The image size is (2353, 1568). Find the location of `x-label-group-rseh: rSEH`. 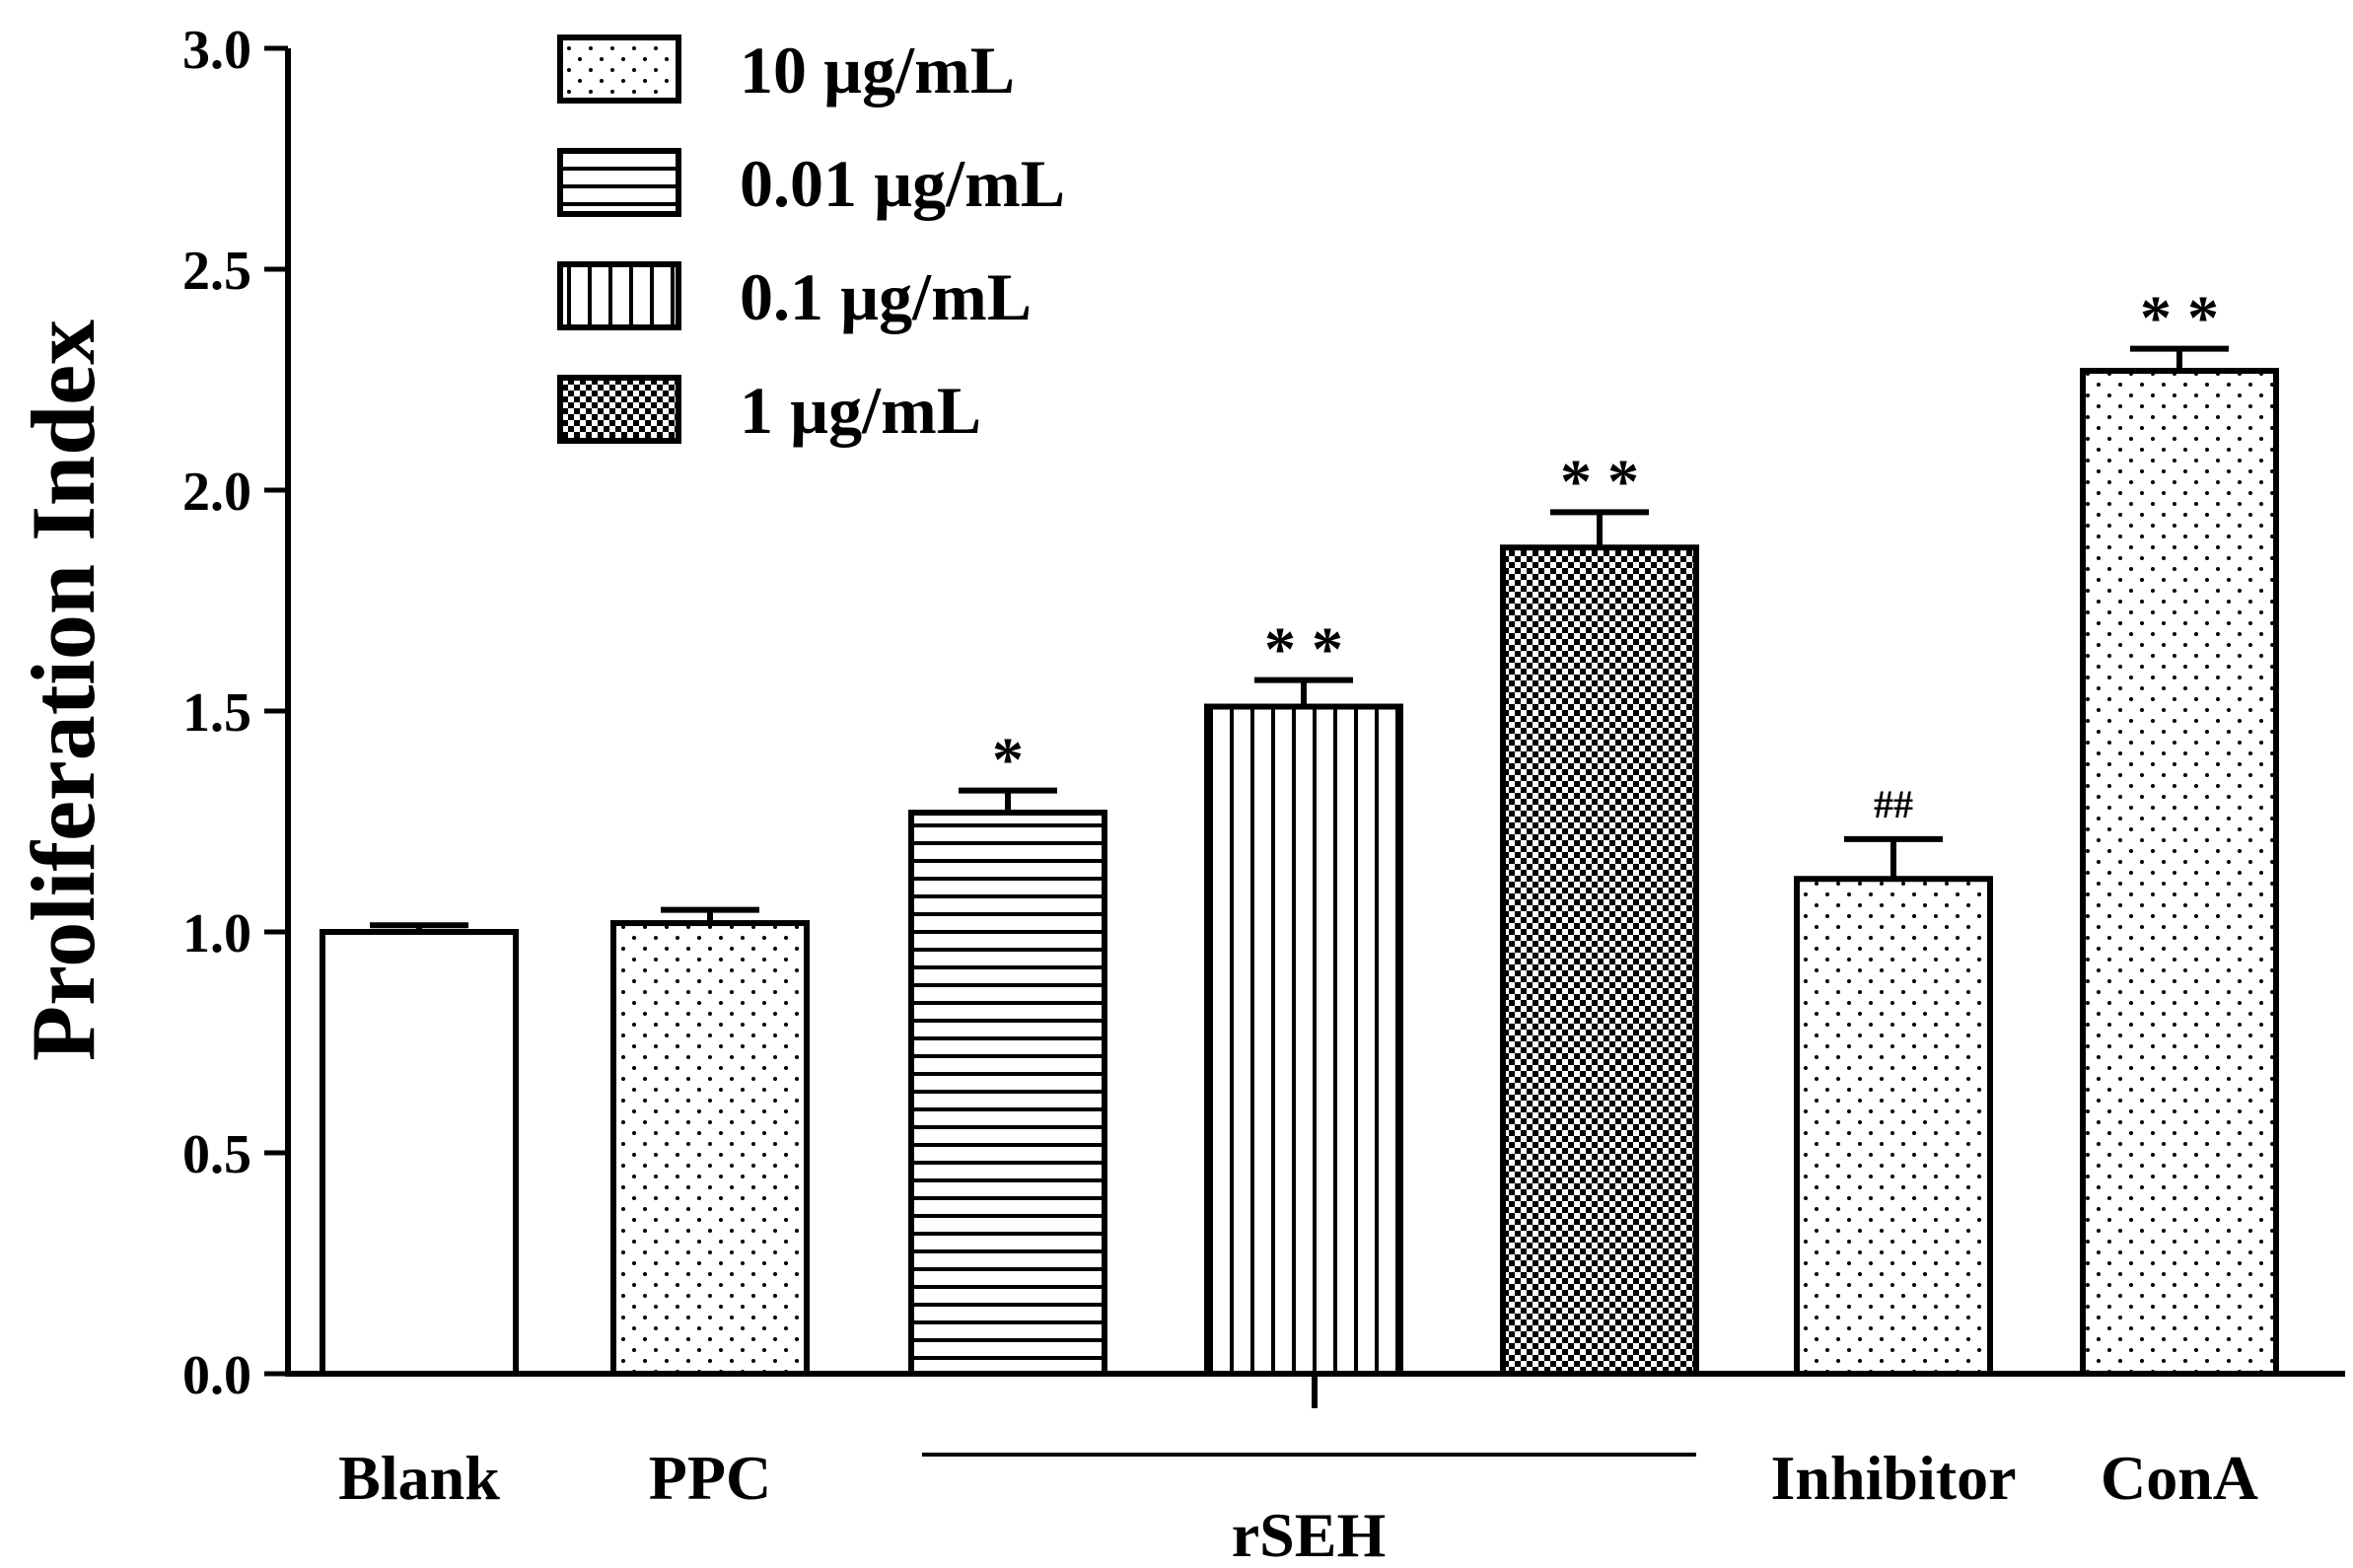

x-label-group-rseh: rSEH is located at coordinates (1309, 1534).